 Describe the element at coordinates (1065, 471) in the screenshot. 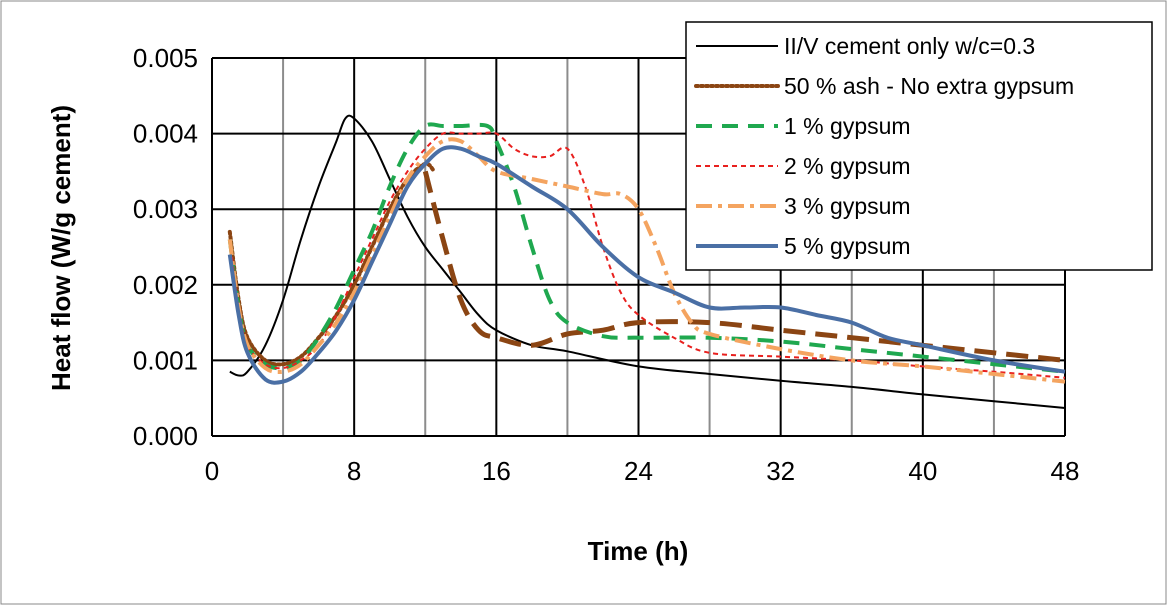

I see `x-tick-label: 48` at that location.